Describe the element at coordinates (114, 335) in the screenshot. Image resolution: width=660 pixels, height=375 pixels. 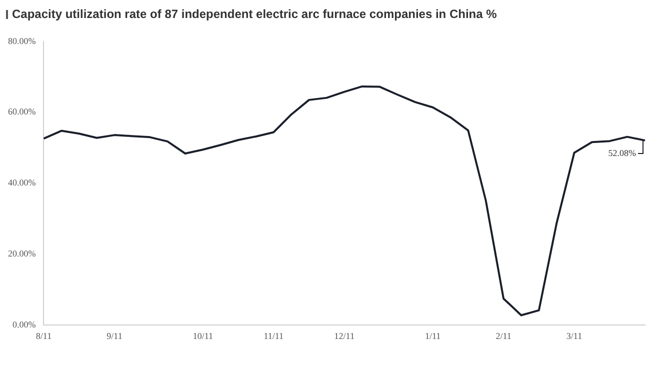
I see `x-tick-label: 9/11` at that location.